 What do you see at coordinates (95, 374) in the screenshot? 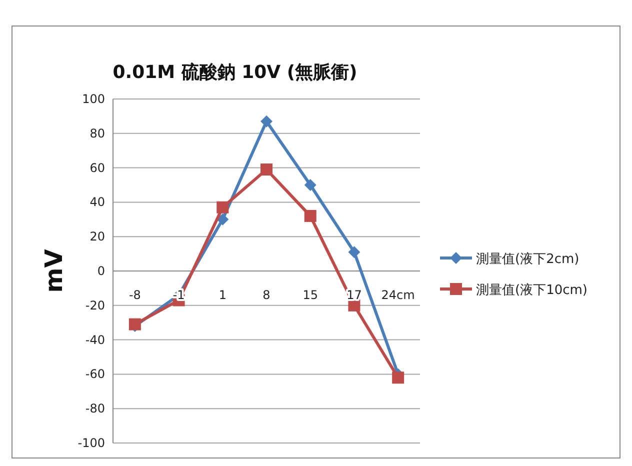
I see `y-tick-label: -60` at bounding box center [95, 374].